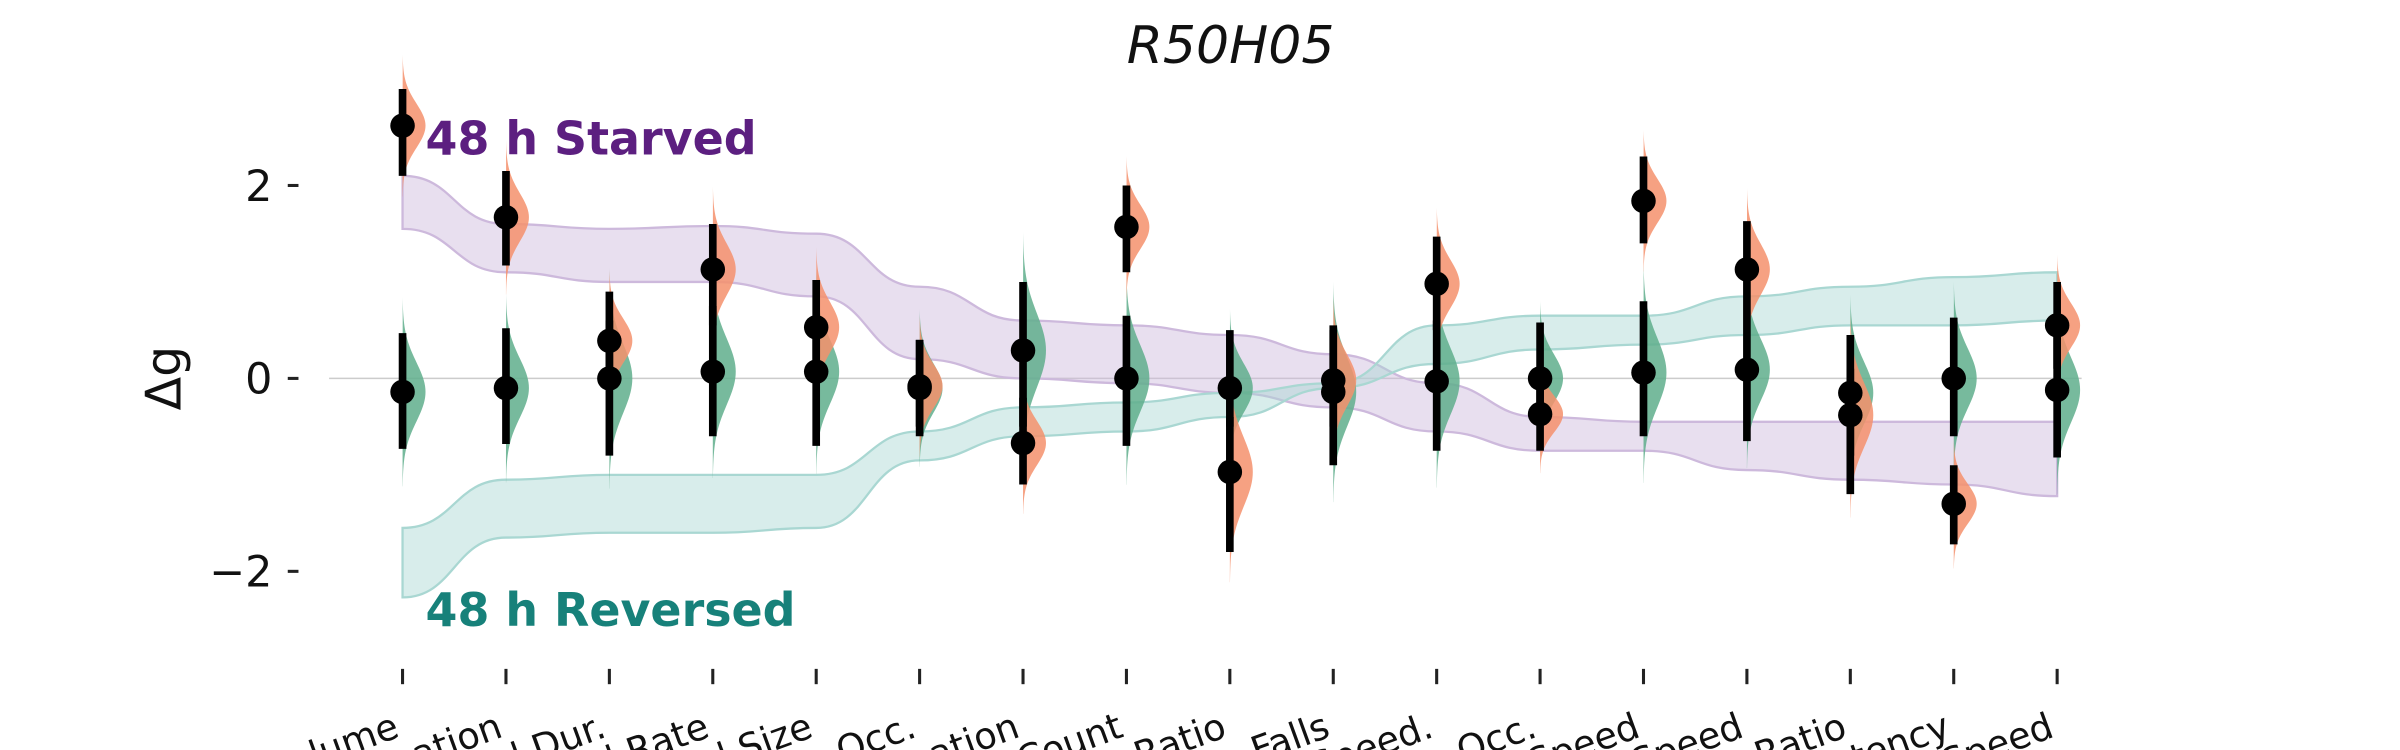 This screenshot has height=750, width=2400. Describe the element at coordinates (611, 610) in the screenshot. I see `series-label: 48 h Reversed` at that location.